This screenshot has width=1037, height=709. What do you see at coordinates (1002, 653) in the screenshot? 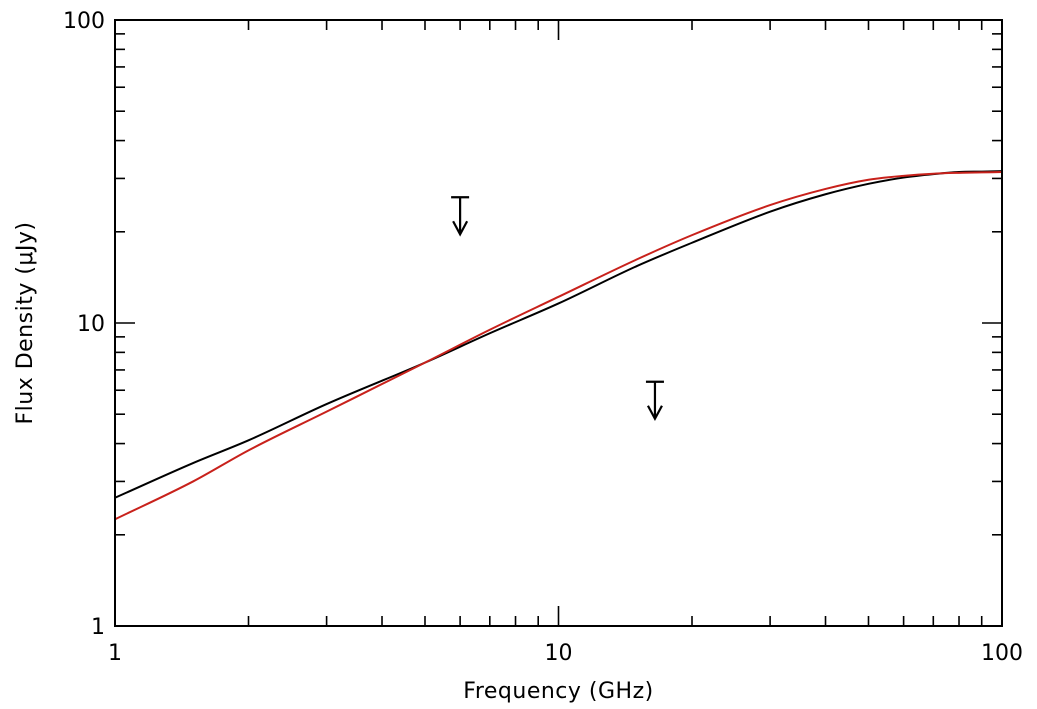
I see `x-tick-label: 100` at bounding box center [1002, 653].